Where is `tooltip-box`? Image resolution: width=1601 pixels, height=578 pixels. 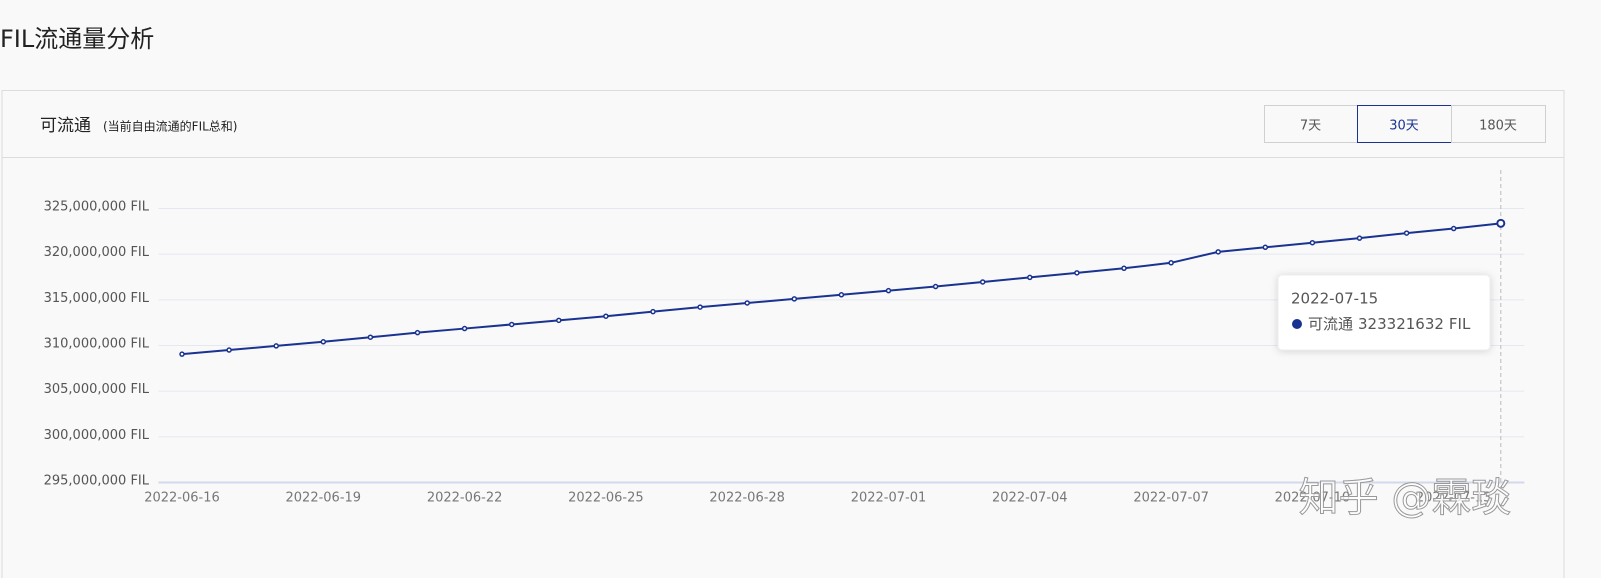
tooltip-box is located at coordinates (1384, 312).